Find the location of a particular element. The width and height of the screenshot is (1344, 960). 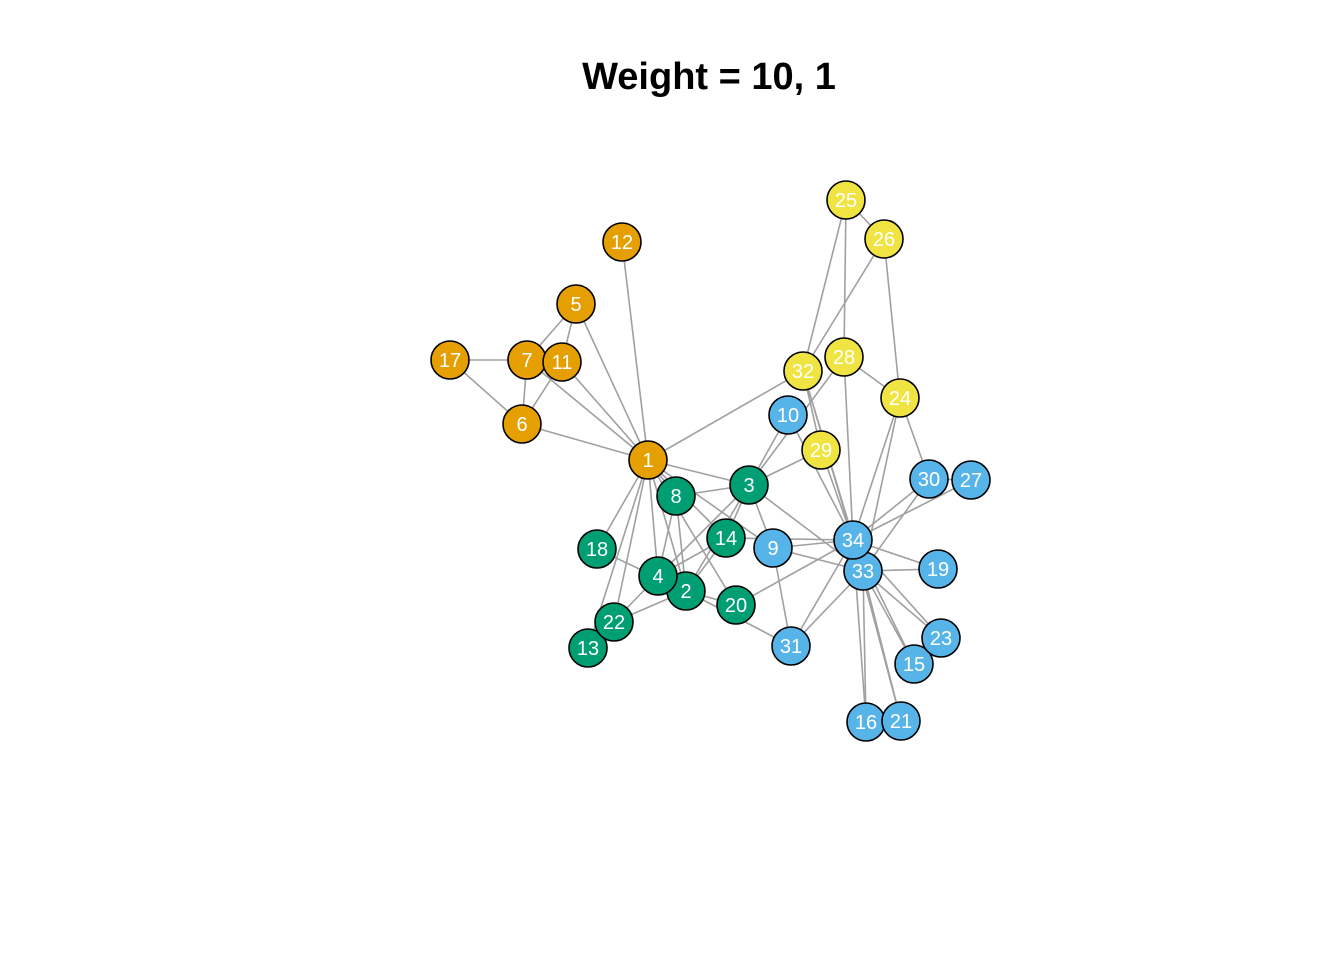

node-5: 5 is located at coordinates (576, 304).